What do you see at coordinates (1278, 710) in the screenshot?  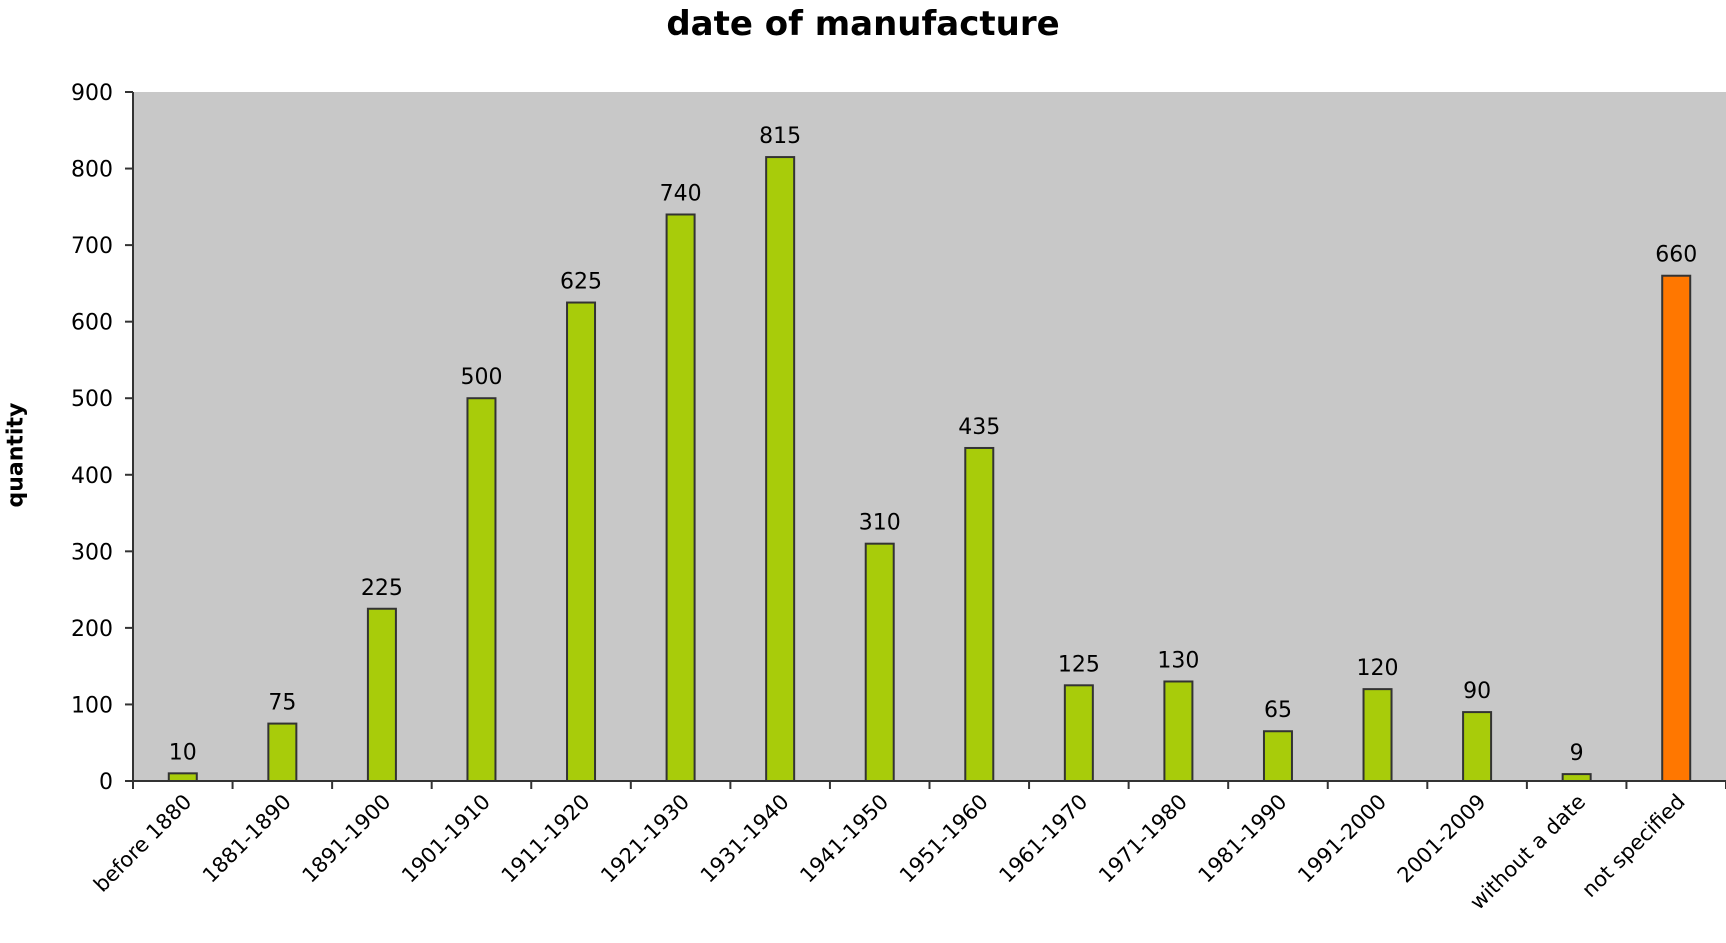 I see `data-label: 65` at bounding box center [1278, 710].